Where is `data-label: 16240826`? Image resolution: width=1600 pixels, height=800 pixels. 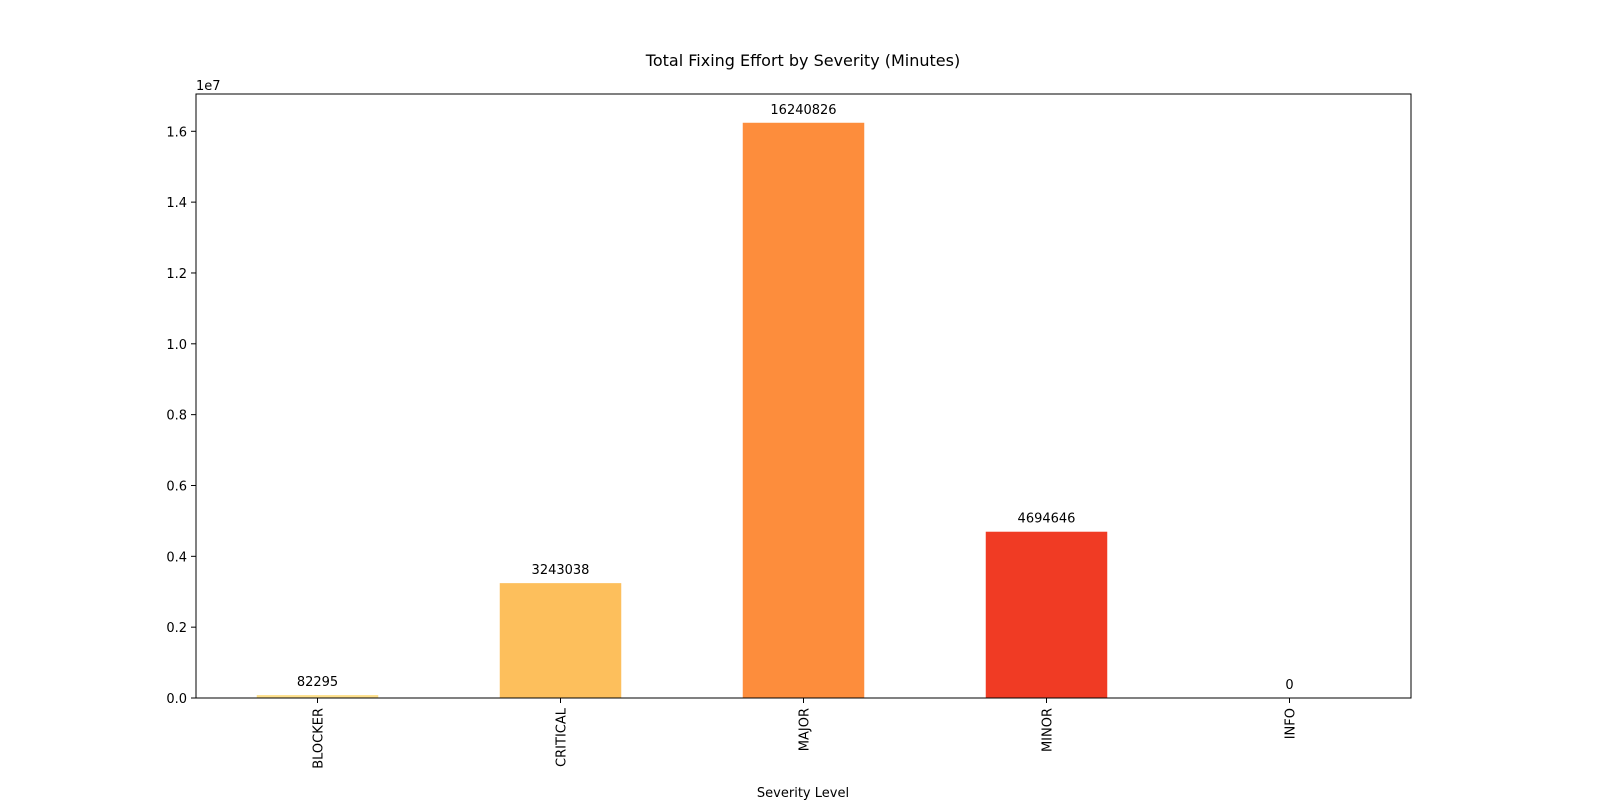
data-label: 16240826 is located at coordinates (803, 110).